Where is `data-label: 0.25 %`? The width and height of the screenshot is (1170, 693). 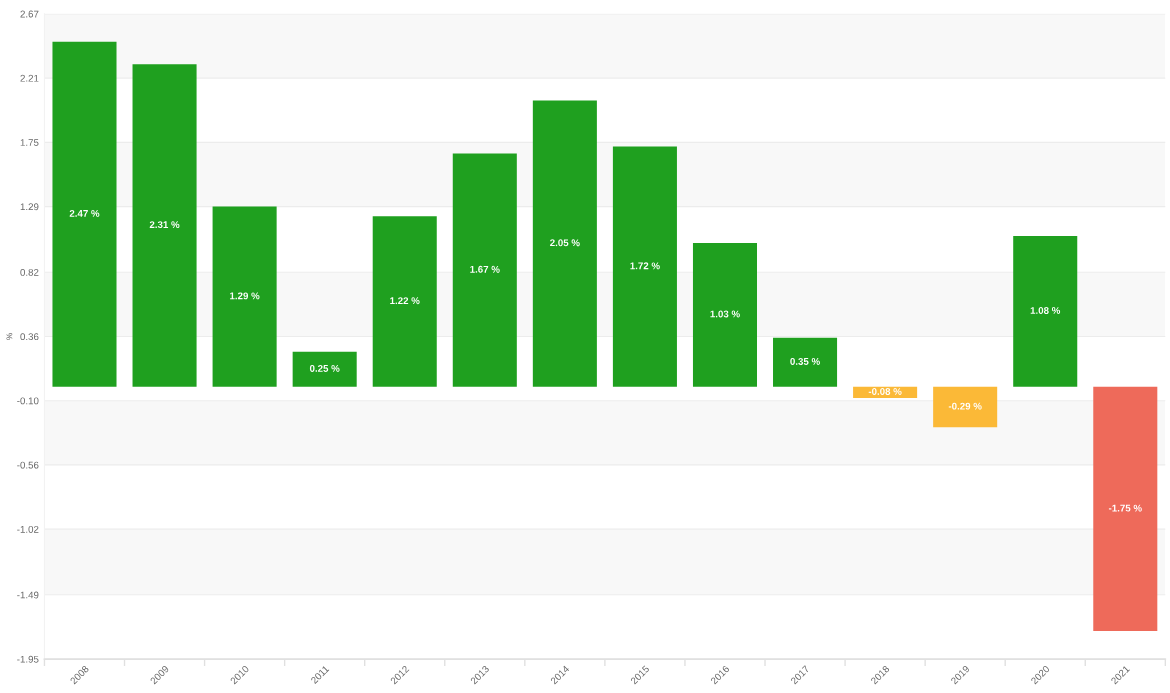
data-label: 0.25 % is located at coordinates (324, 368).